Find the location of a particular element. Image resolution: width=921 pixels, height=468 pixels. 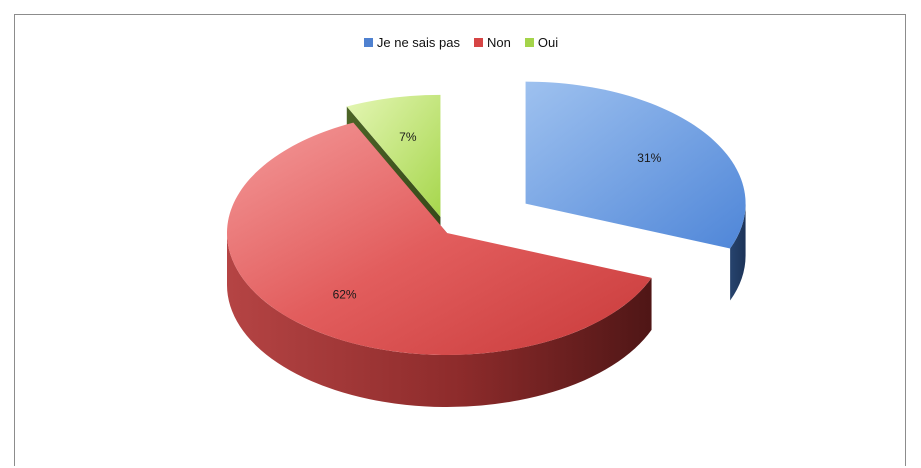

legend-item-non: Non is located at coordinates (492, 42).